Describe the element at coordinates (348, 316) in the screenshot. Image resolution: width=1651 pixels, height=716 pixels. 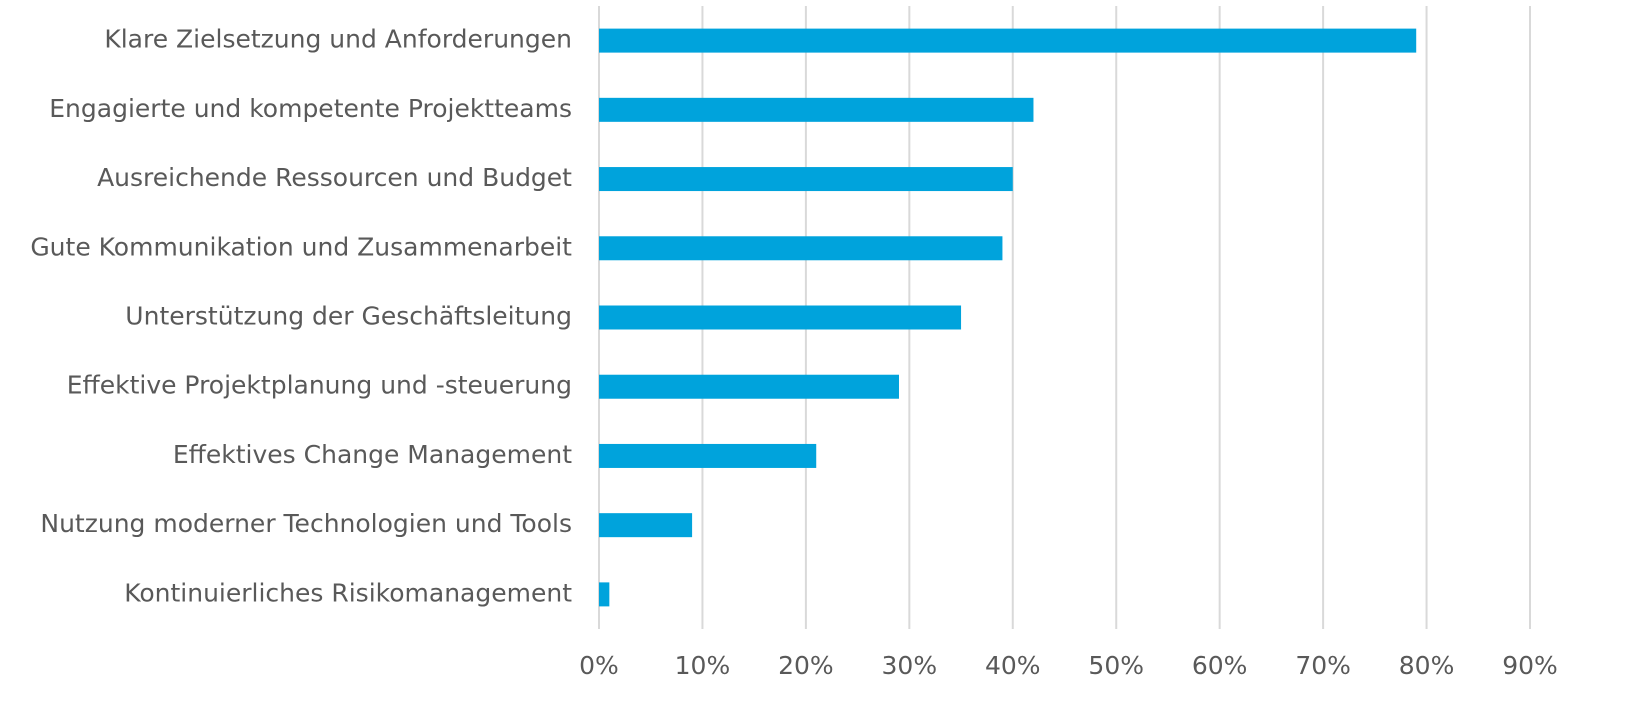
I see `y-tick-label: Unterstützung der Geschäftsleitung` at that location.